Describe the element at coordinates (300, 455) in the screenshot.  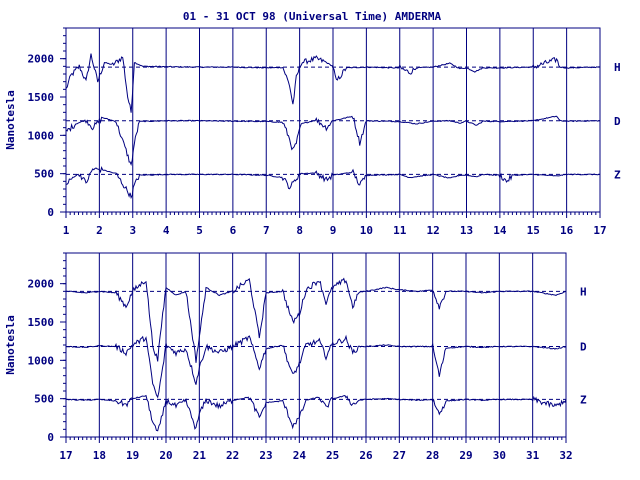
I see `x-tick-label: 24` at that location.